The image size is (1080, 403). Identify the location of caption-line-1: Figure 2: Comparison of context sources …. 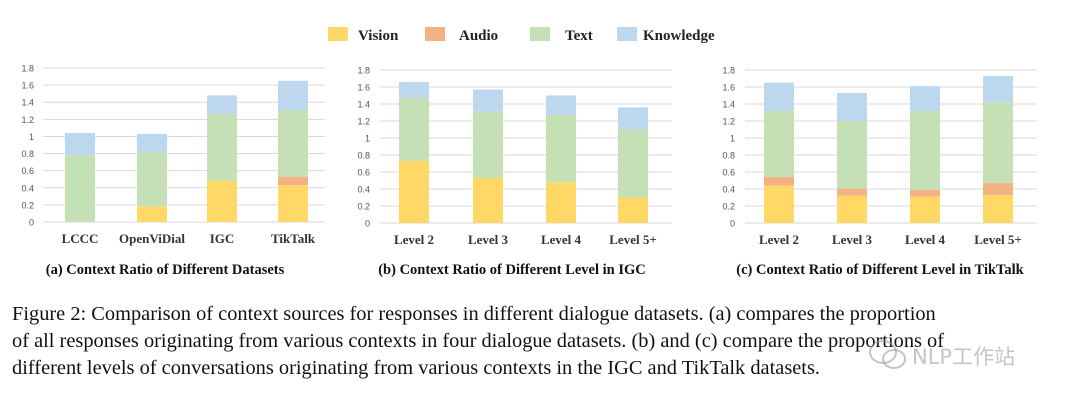
(474, 314).